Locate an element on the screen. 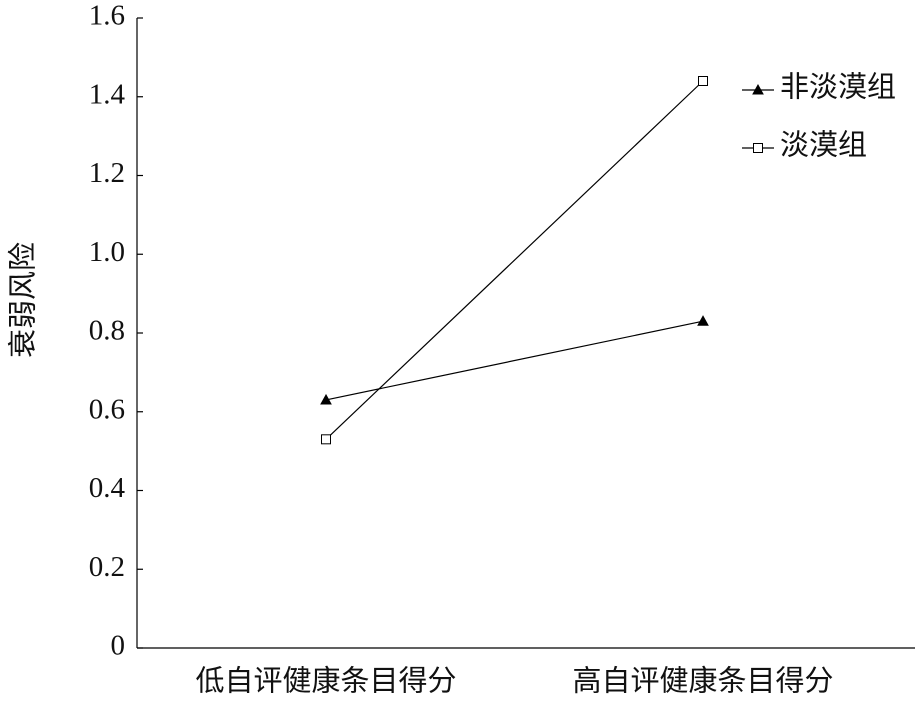  y-tick-label: 1.0 is located at coordinates (107, 252).